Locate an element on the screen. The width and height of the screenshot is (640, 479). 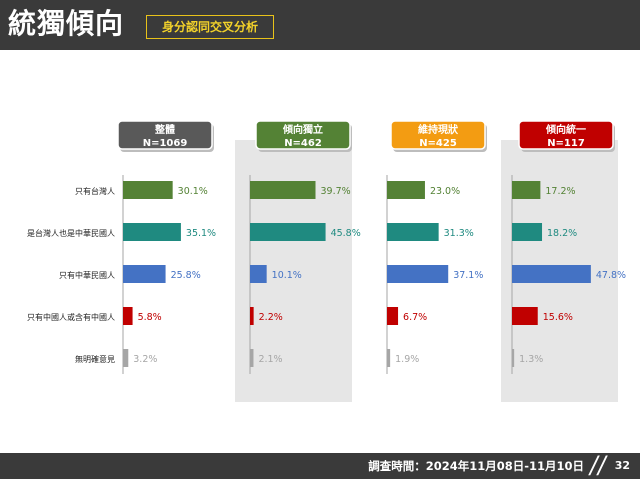
group-name: 傾向統一 is located at coordinates (565, 129).